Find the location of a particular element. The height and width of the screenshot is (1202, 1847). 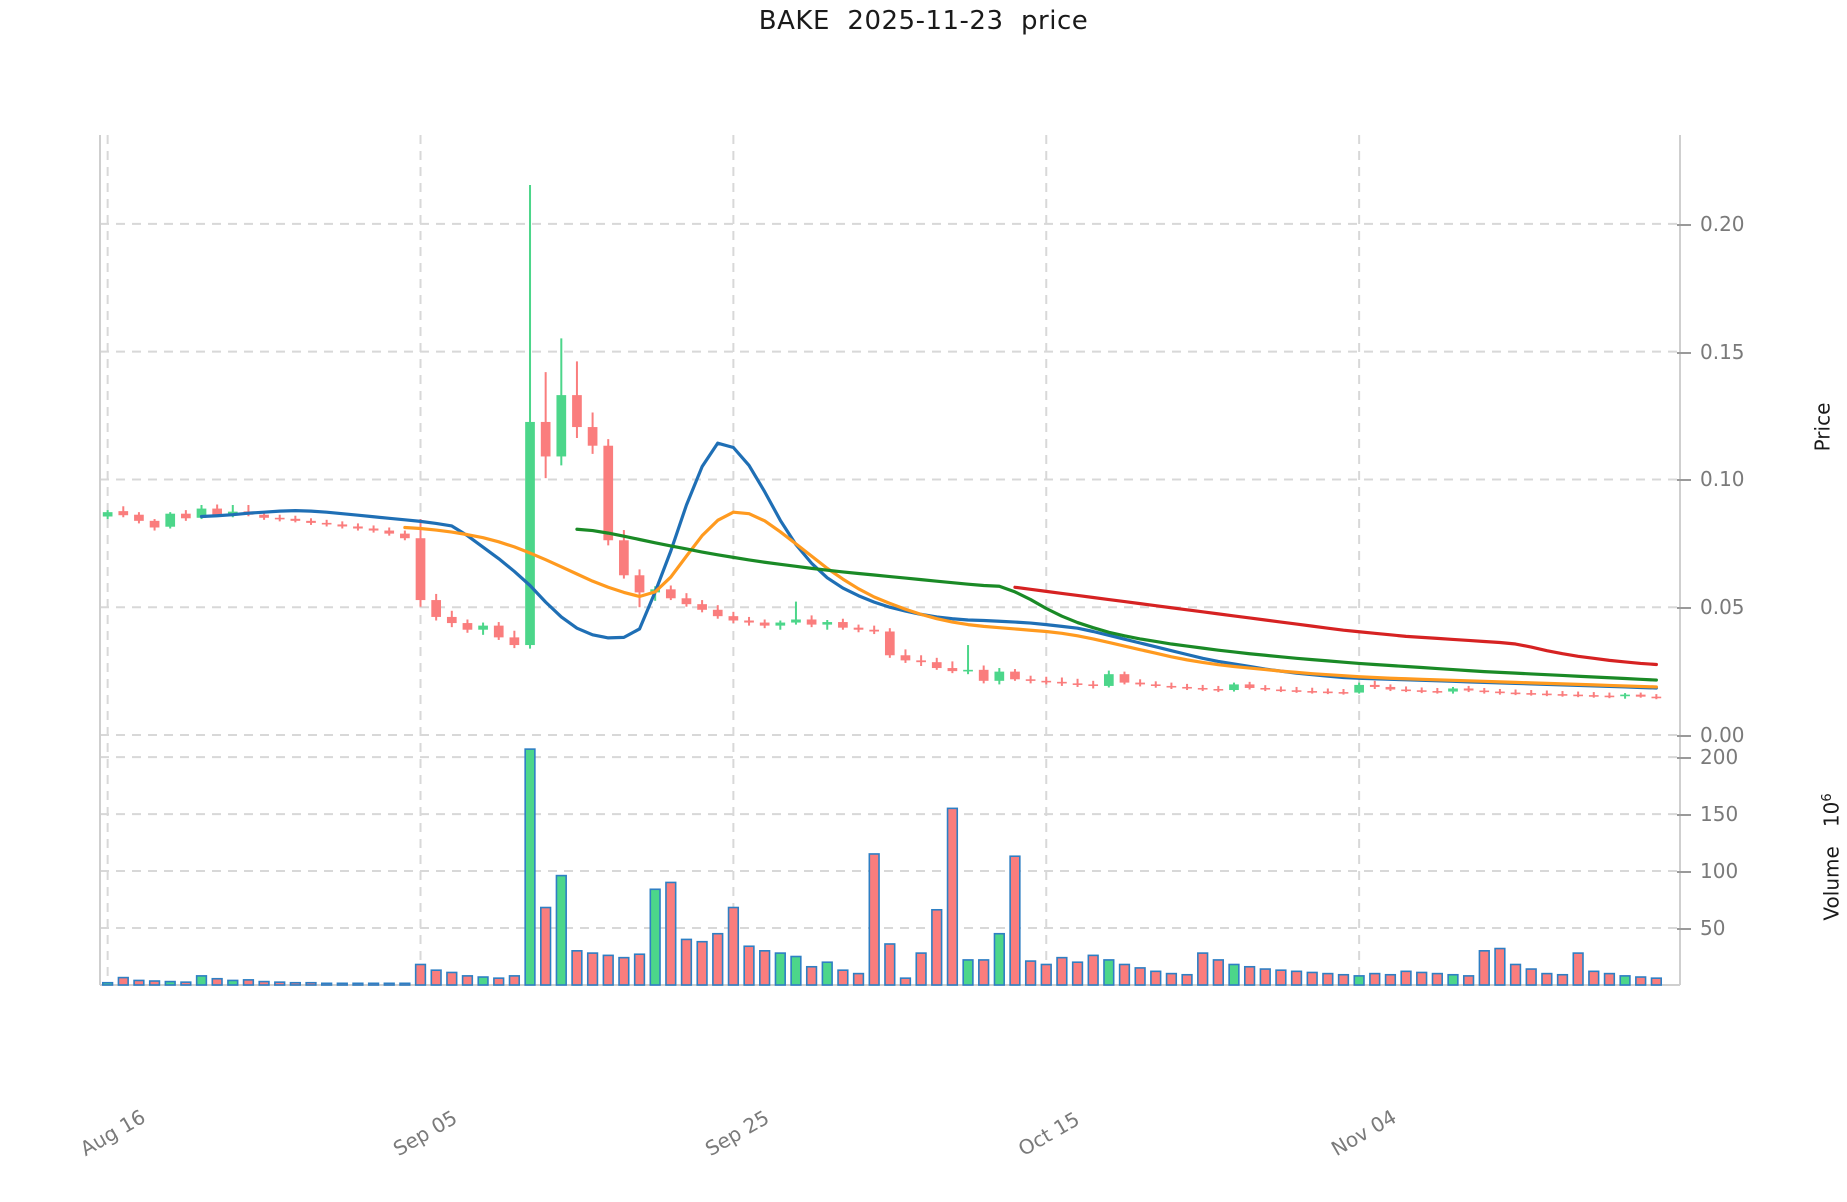

volume-axis-title: Volume 106 is located at coordinates (1832, 856).